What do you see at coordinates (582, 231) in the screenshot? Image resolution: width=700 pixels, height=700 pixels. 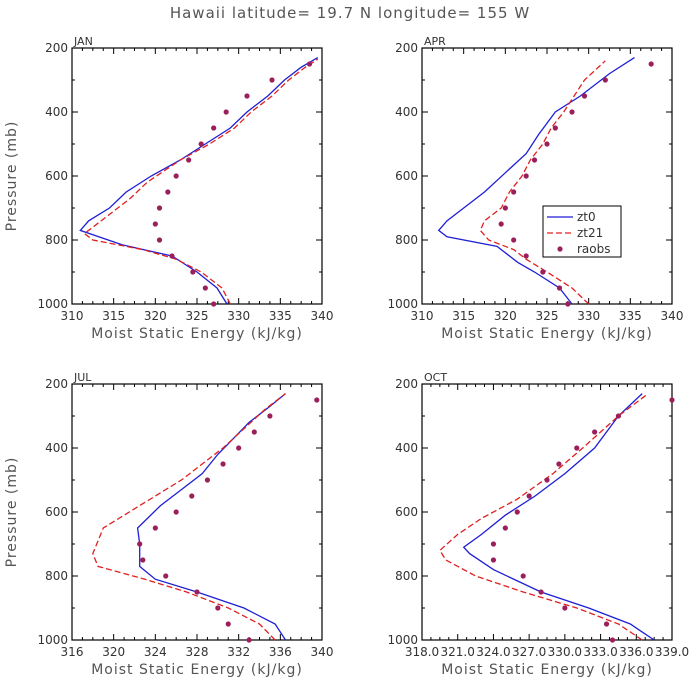 I see `legend-box` at bounding box center [582, 231].